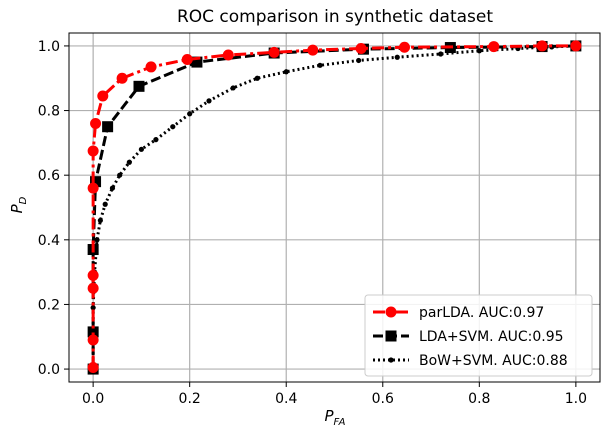 This screenshot has height=427, width=601. I want to click on y-tick-label: 0.0, so click(49, 370).